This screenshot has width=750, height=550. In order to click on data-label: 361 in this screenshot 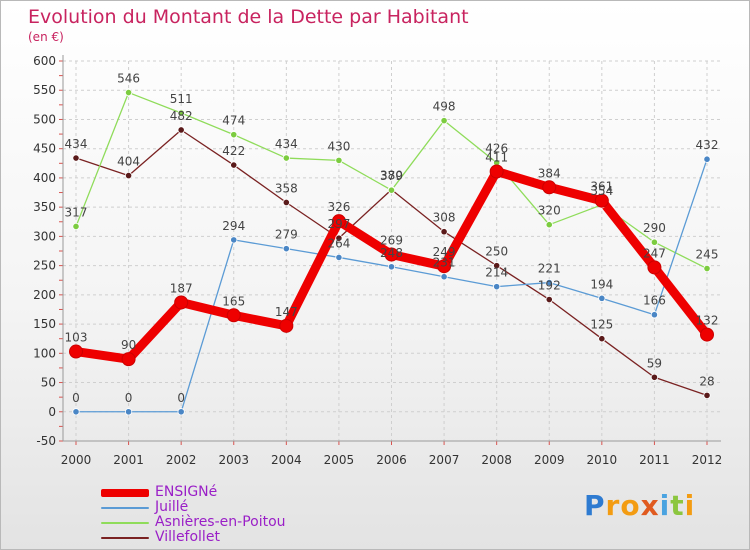, I will do `click(601, 187)`.